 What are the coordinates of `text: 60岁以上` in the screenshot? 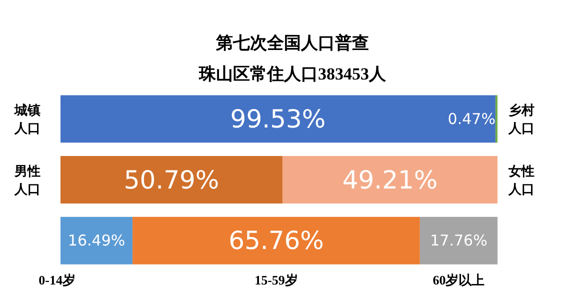 It's located at (458, 280).